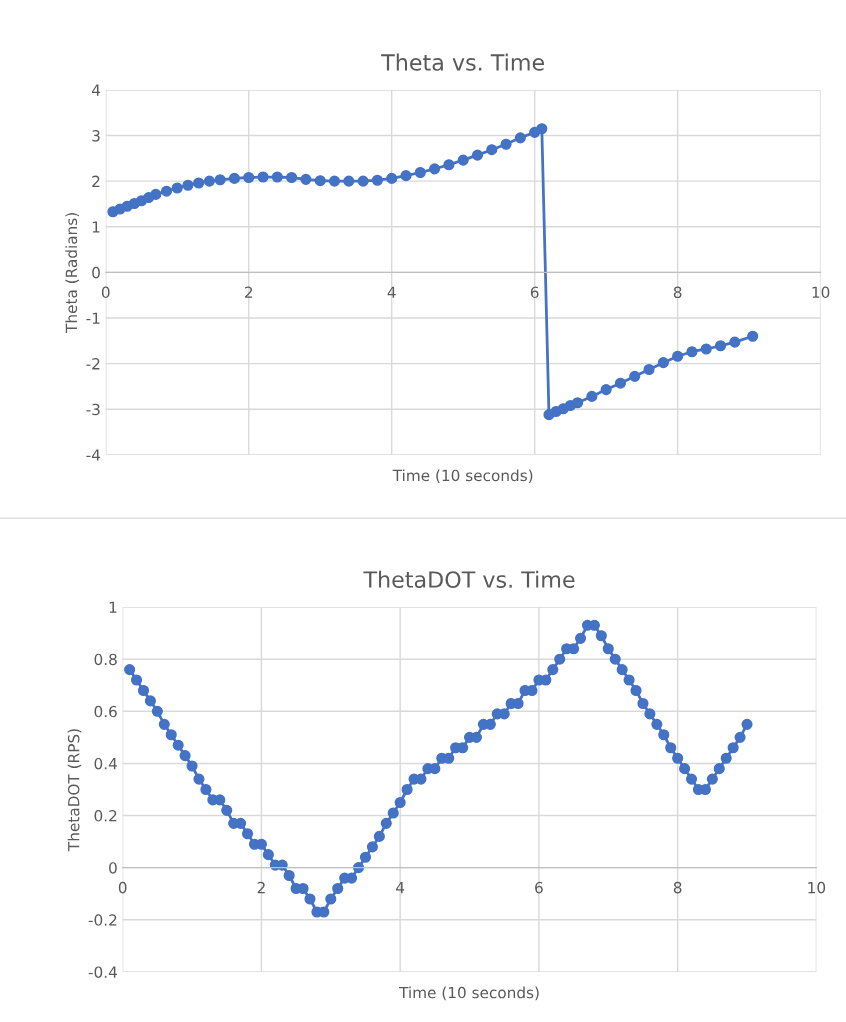  What do you see at coordinates (462, 62) in the screenshot?
I see `chart-title: Theta vs. Time` at bounding box center [462, 62].